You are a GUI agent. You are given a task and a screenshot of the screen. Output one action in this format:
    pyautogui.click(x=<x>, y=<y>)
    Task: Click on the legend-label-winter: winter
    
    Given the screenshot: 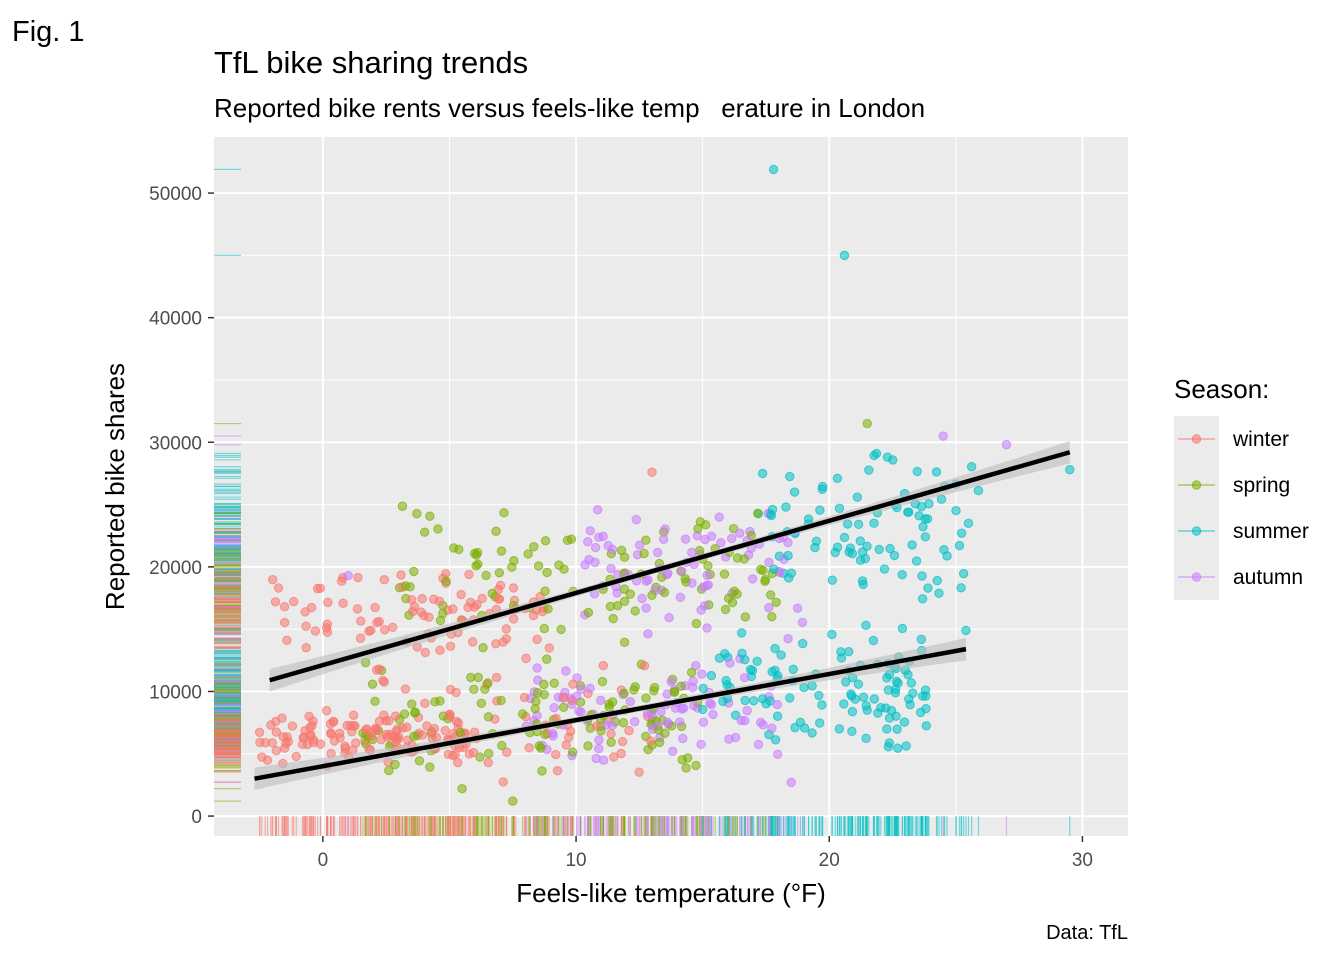 What is the action you would take?
    pyautogui.click(x=1260, y=439)
    